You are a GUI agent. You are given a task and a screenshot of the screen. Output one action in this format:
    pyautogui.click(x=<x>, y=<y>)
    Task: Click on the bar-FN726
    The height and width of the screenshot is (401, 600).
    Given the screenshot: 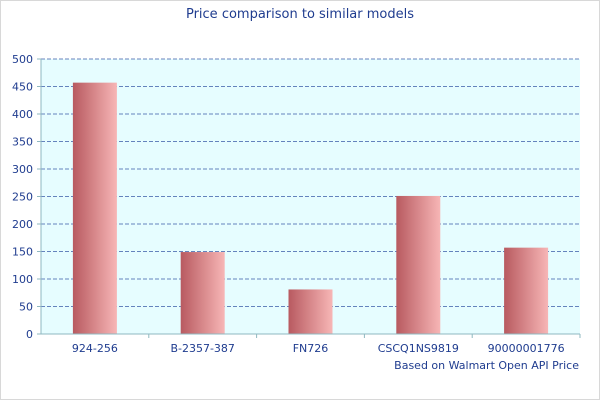 What is the action you would take?
    pyautogui.click(x=310, y=311)
    